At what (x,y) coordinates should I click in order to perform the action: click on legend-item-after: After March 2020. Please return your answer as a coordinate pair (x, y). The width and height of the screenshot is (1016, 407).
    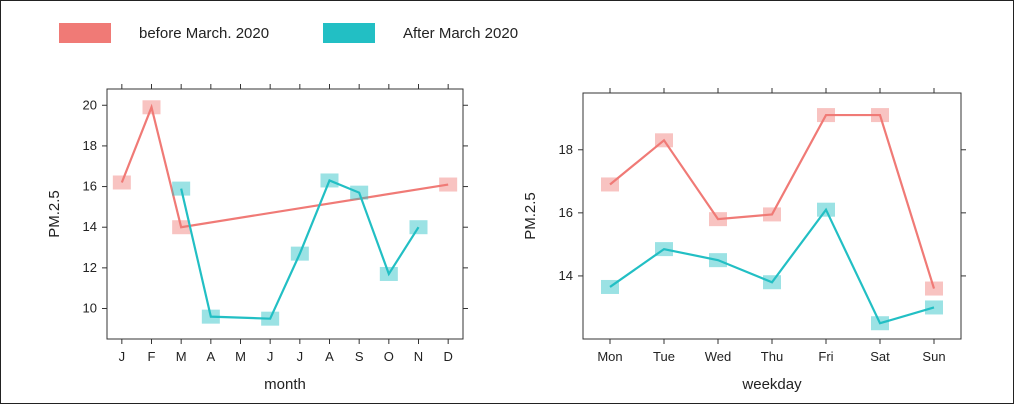
    Looking at the image, I should click on (420, 33).